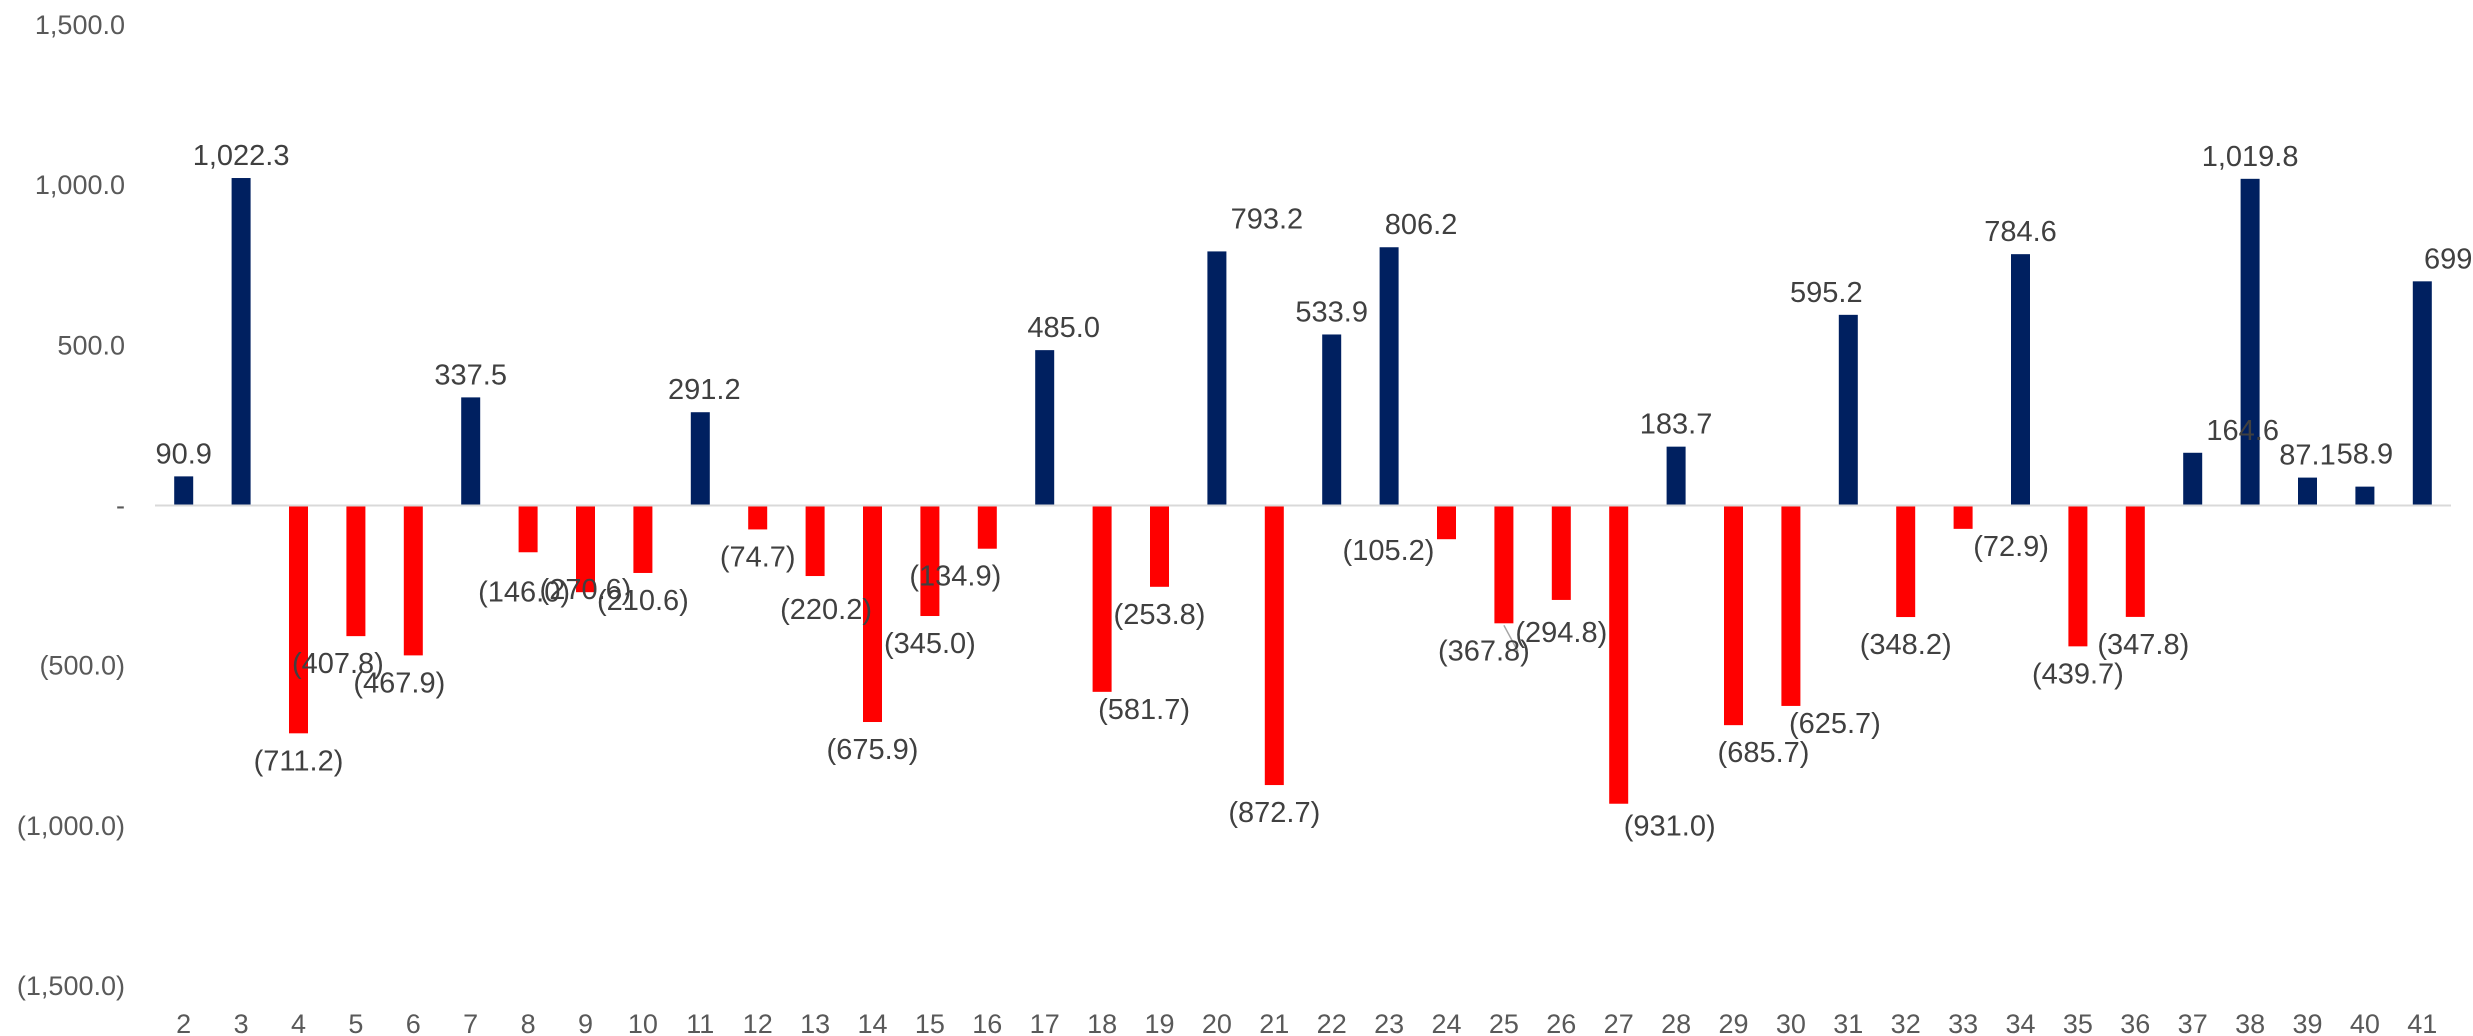  I want to click on x-tick-label: 22, so click(1332, 1022).